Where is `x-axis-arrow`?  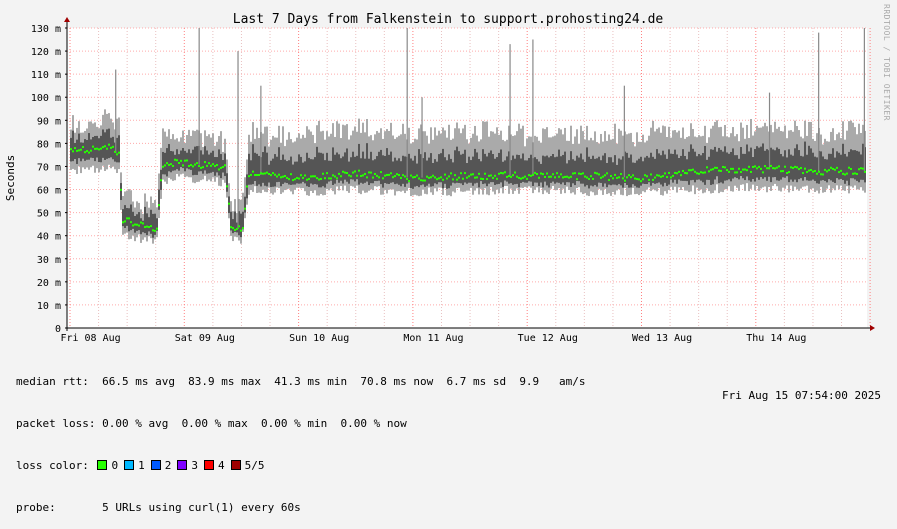
x-axis-arrow is located at coordinates (872, 328).